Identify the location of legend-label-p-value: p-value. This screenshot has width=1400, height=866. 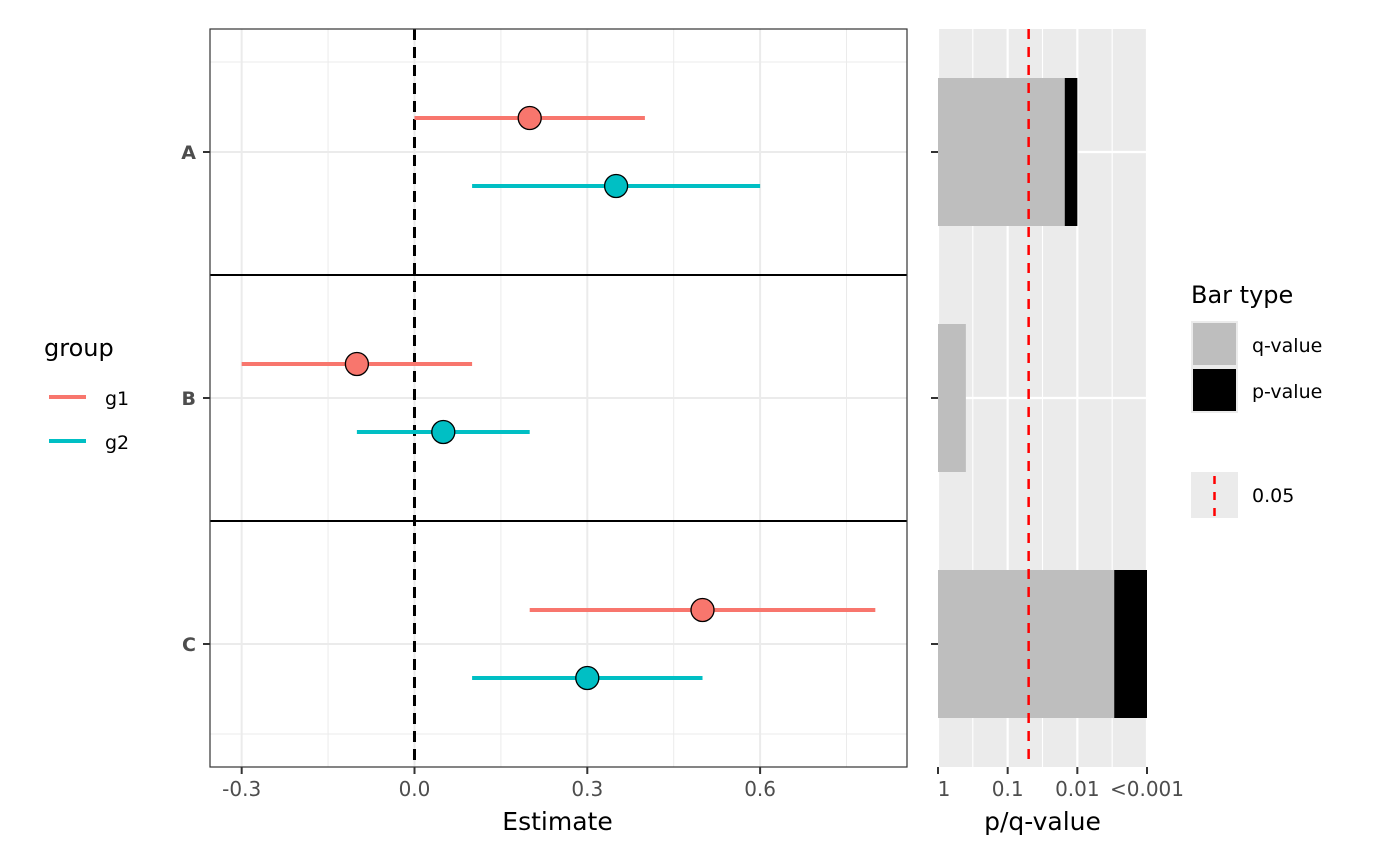
(1287, 392).